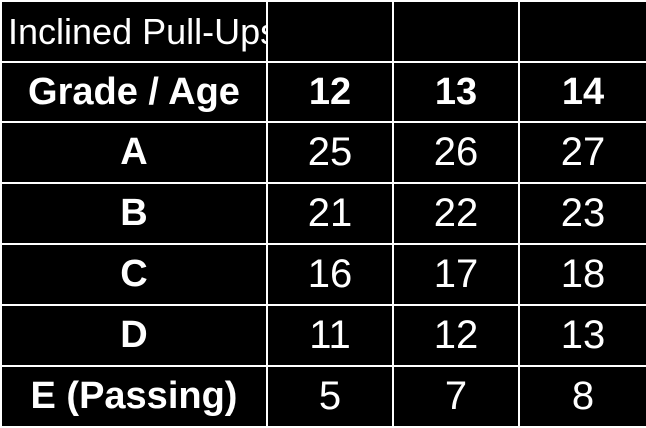 The image size is (646, 428). I want to click on value-cell: 22, so click(456, 213).